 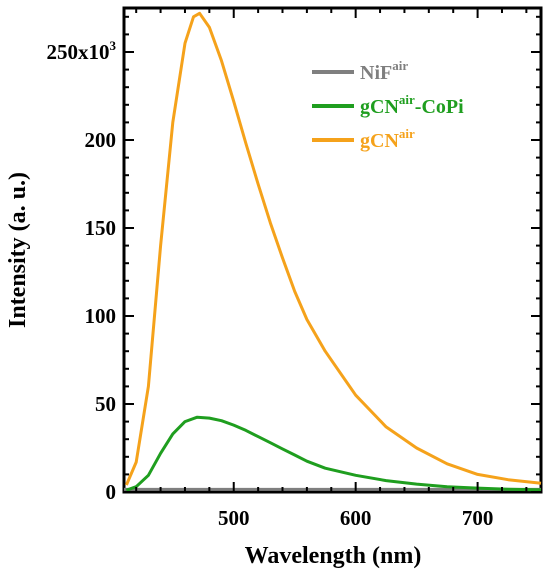 What do you see at coordinates (101, 140) in the screenshot?
I see `y-tick-label: 200` at bounding box center [101, 140].